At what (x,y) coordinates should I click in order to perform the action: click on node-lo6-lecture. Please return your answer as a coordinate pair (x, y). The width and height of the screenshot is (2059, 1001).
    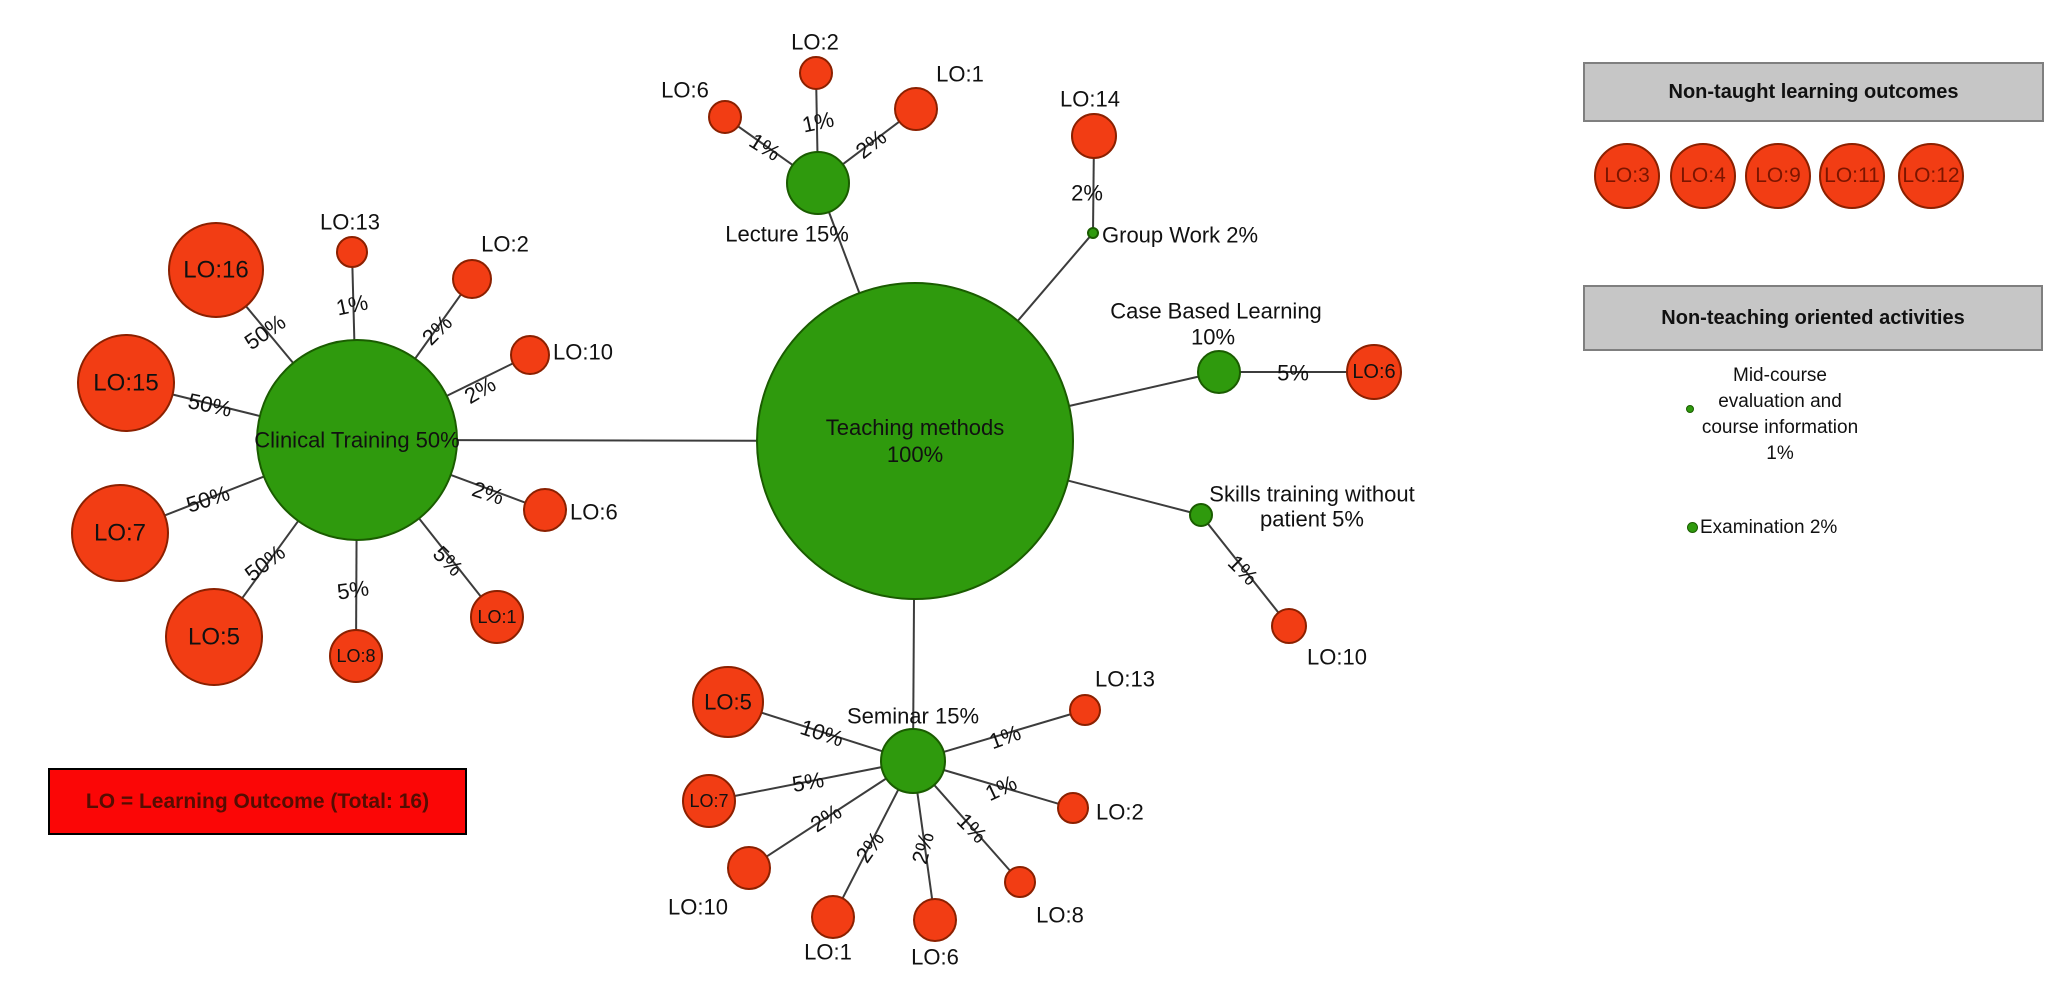
    Looking at the image, I should click on (725, 117).